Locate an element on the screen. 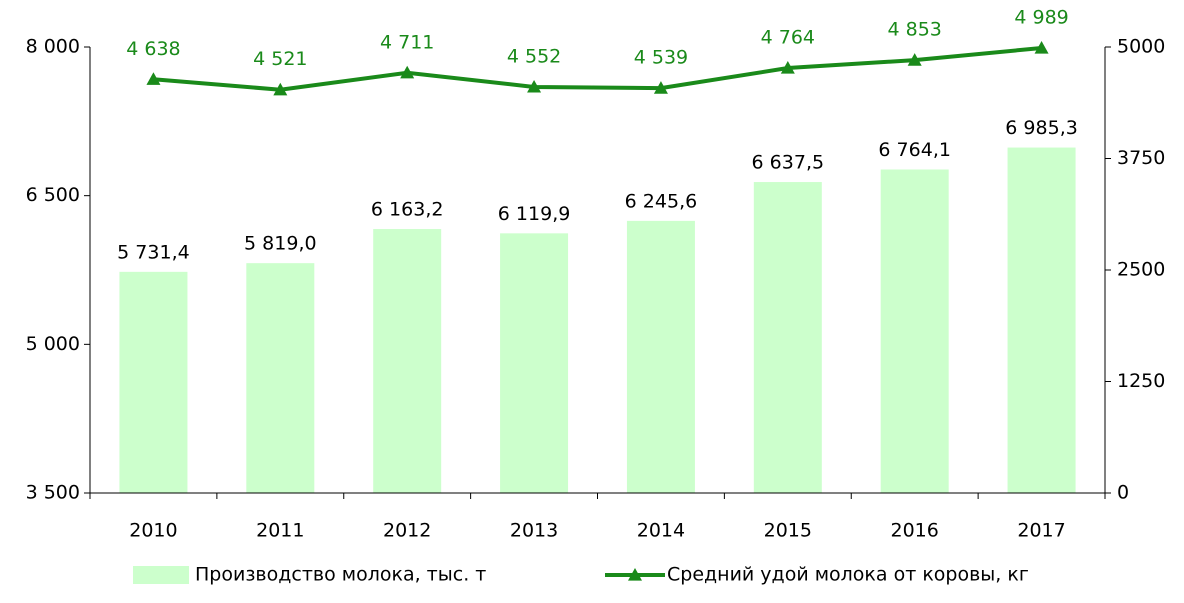  y-tick-label: 3 500 is located at coordinates (53, 493).